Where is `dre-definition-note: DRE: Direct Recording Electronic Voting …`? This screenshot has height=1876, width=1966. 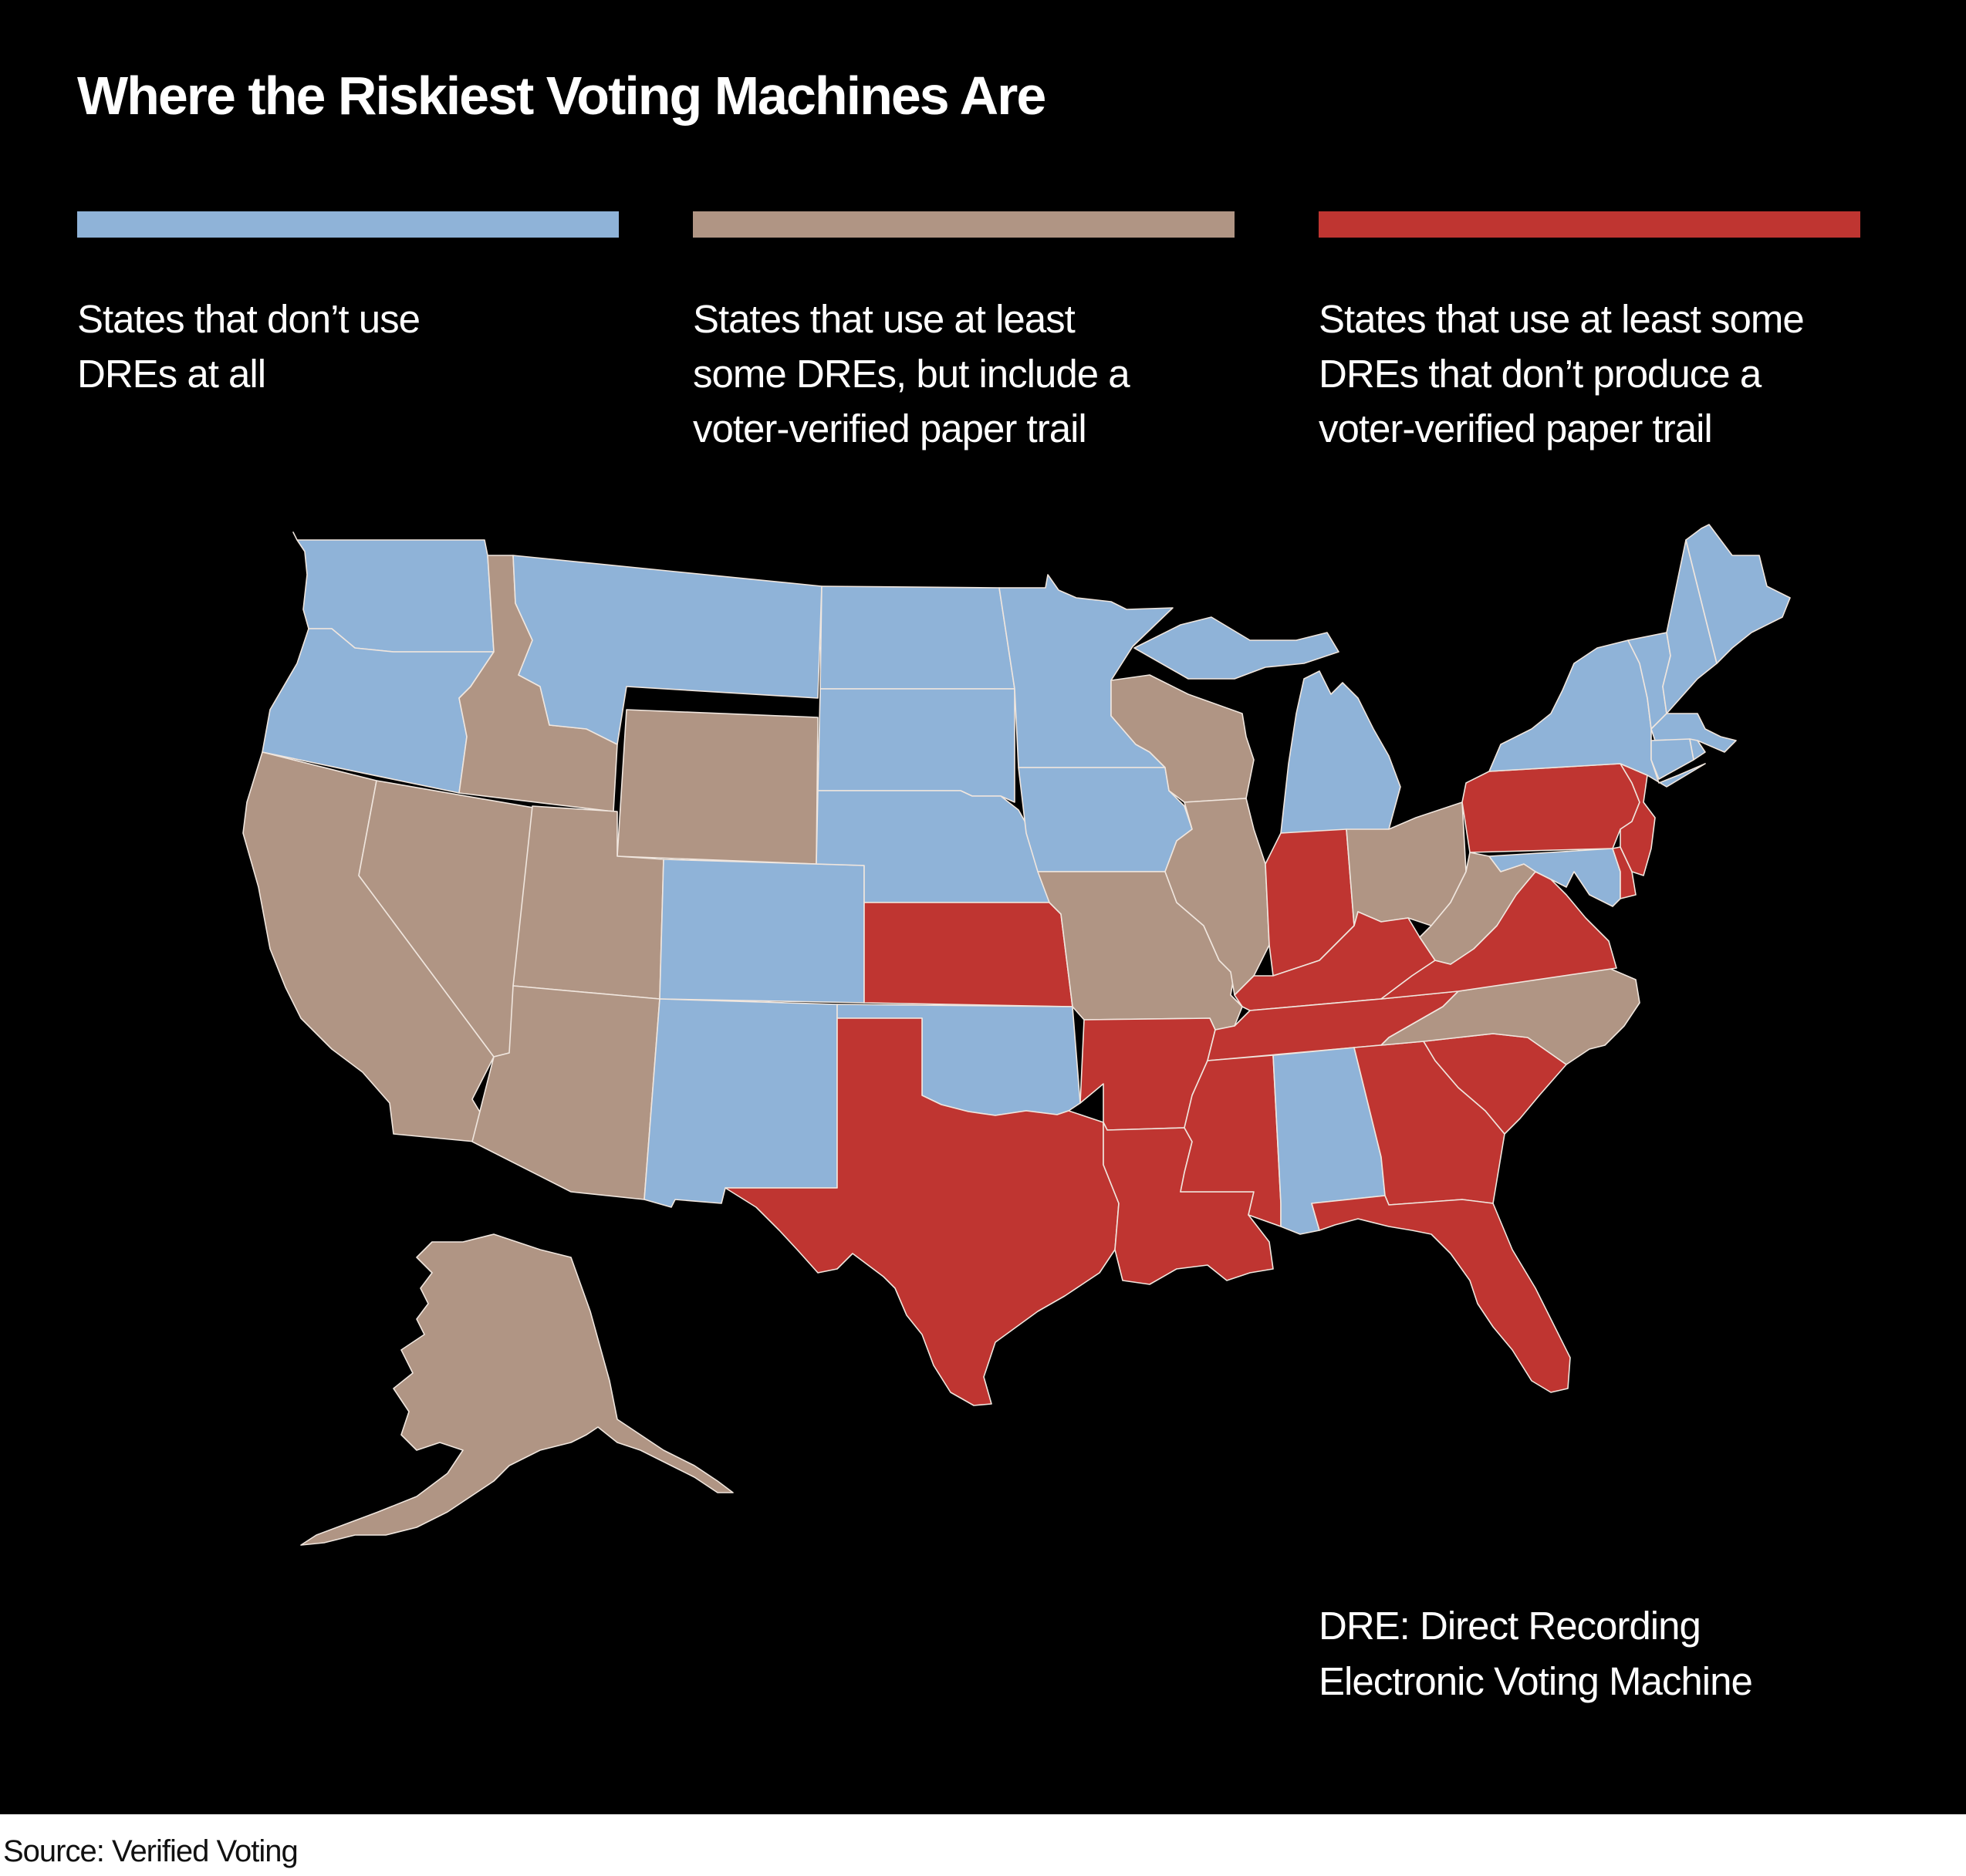 dre-definition-note: DRE: Direct Recording Electronic Voting … is located at coordinates (1536, 1653).